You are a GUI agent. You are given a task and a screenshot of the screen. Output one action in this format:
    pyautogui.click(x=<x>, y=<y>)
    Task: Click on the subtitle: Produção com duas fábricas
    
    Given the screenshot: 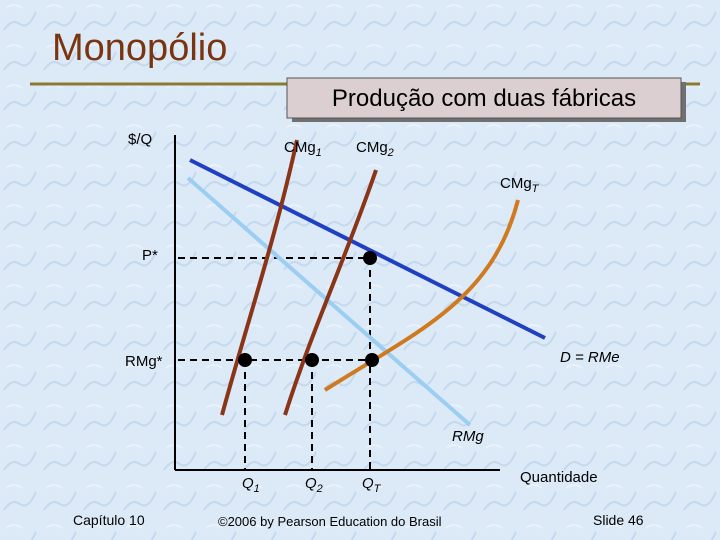 What is the action you would take?
    pyautogui.click(x=484, y=98)
    